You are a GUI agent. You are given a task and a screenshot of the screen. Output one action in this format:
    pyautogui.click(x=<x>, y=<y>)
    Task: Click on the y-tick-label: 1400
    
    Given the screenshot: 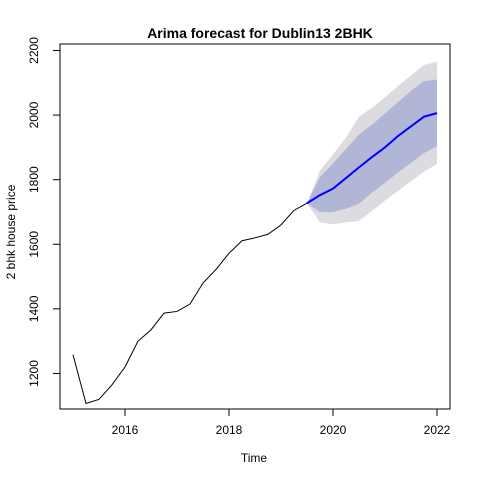 What is the action you would take?
    pyautogui.click(x=34, y=308)
    